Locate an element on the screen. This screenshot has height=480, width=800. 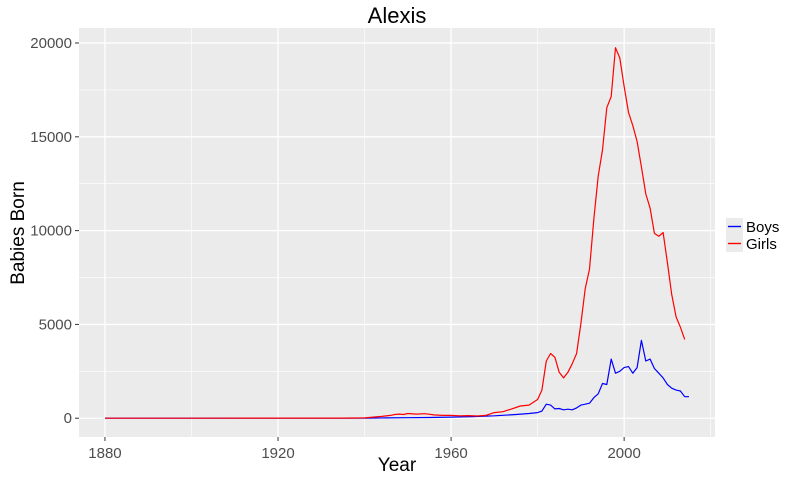
x-tick-label: 1880 is located at coordinates (104, 453).